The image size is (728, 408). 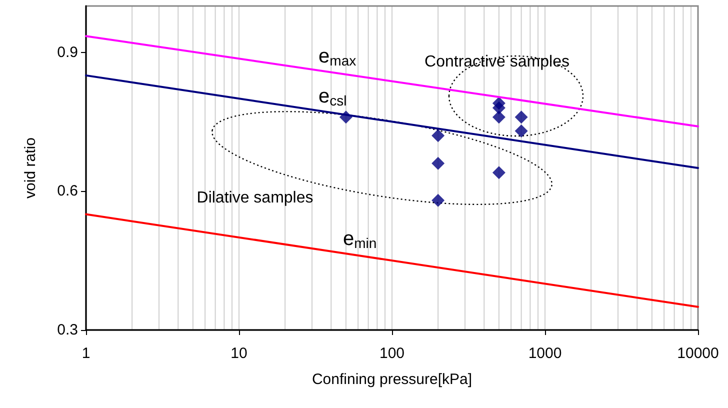 I want to click on x-axis-title: Confining pressure[kPa], so click(x=392, y=379).